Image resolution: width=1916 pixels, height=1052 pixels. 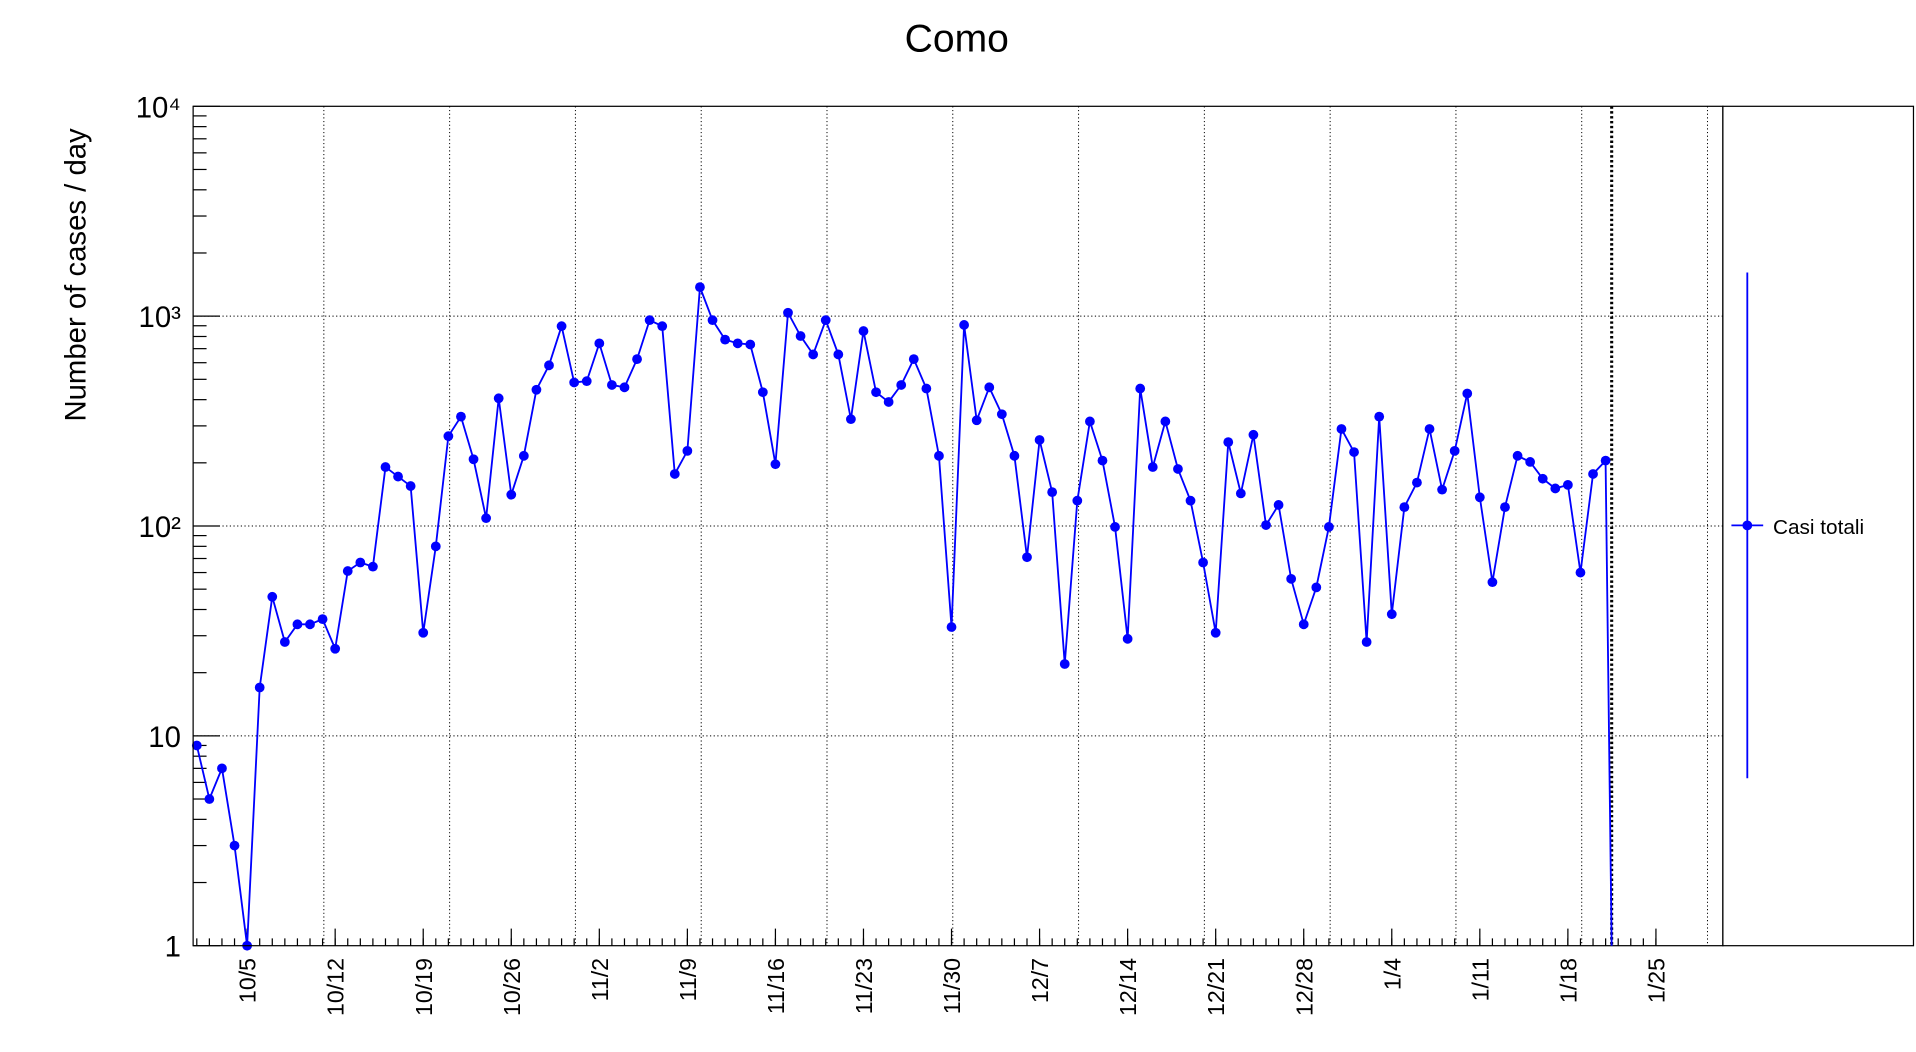 What do you see at coordinates (957, 38) in the screenshot?
I see `chart-title: Como` at bounding box center [957, 38].